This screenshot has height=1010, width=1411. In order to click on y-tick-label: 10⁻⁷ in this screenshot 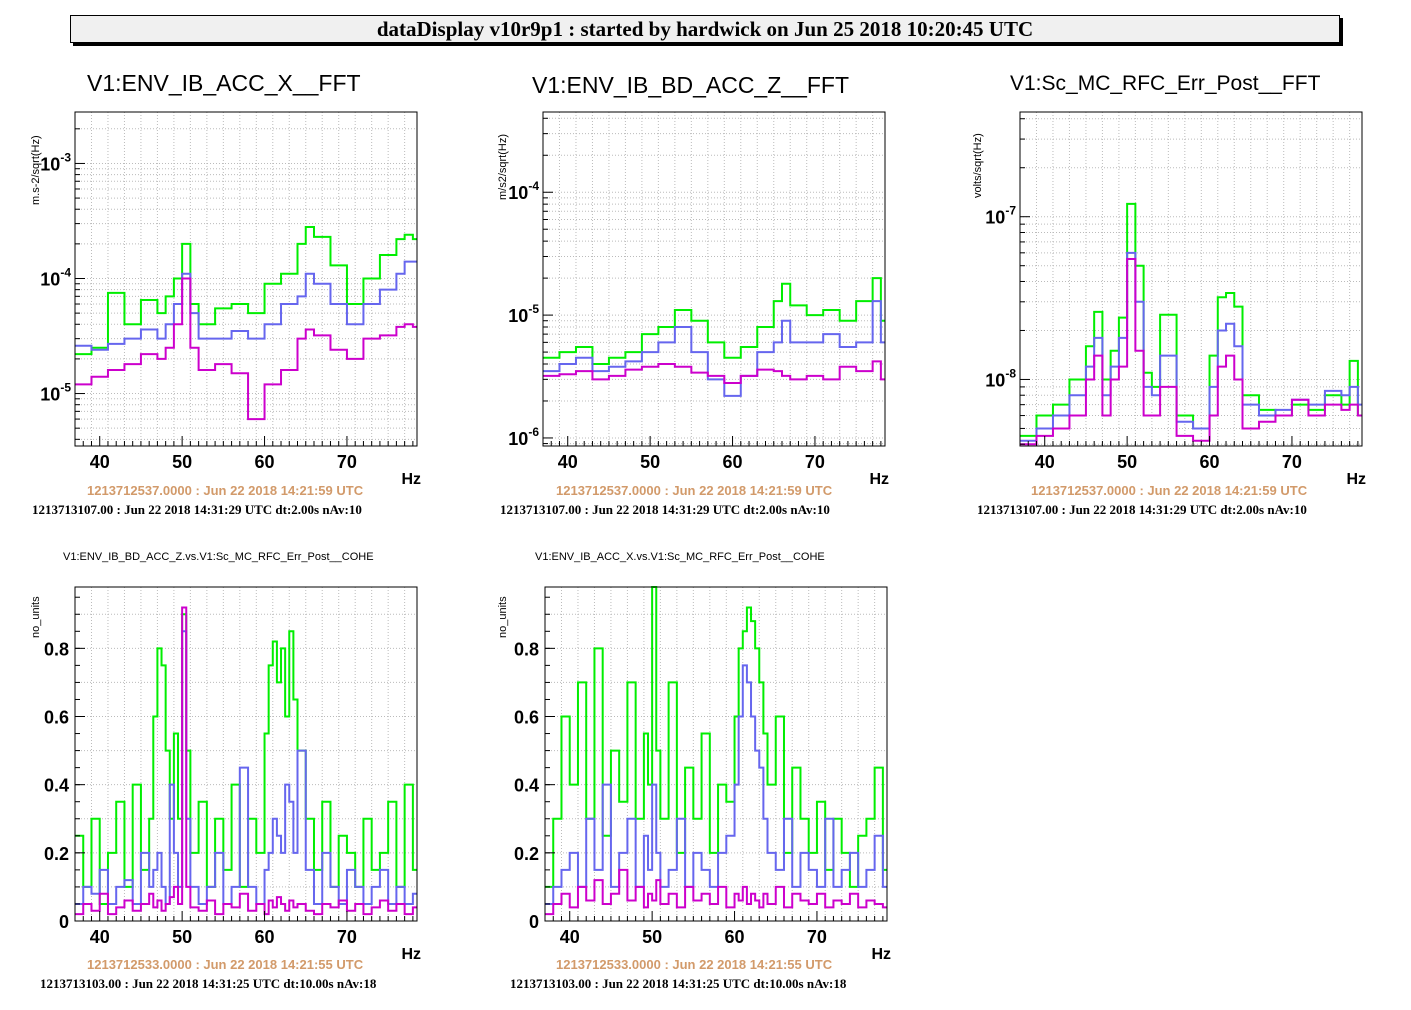, I will do `click(1000, 216)`.